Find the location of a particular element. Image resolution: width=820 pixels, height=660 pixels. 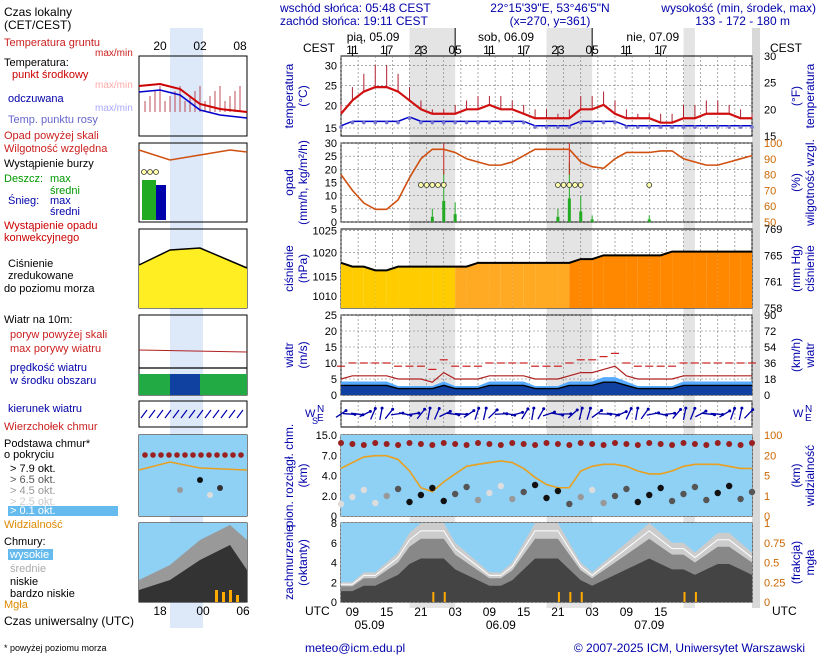

legend-storm is located at coordinates (144, 172).